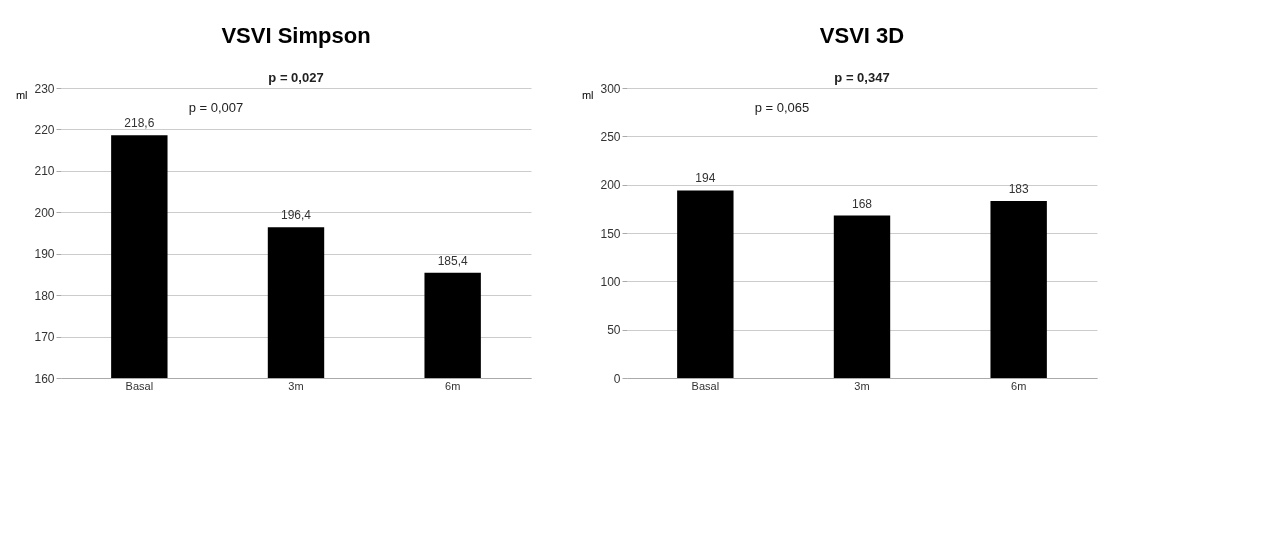 The width and height of the screenshot is (1264, 554). What do you see at coordinates (617, 378) in the screenshot?
I see `y-tick-label: 0` at bounding box center [617, 378].